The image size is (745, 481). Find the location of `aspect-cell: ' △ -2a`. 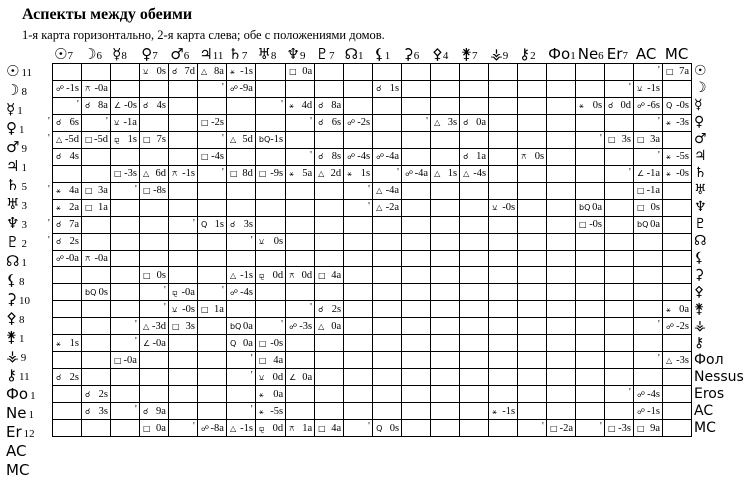

aspect-cell: ' △ -2a is located at coordinates (385, 208).